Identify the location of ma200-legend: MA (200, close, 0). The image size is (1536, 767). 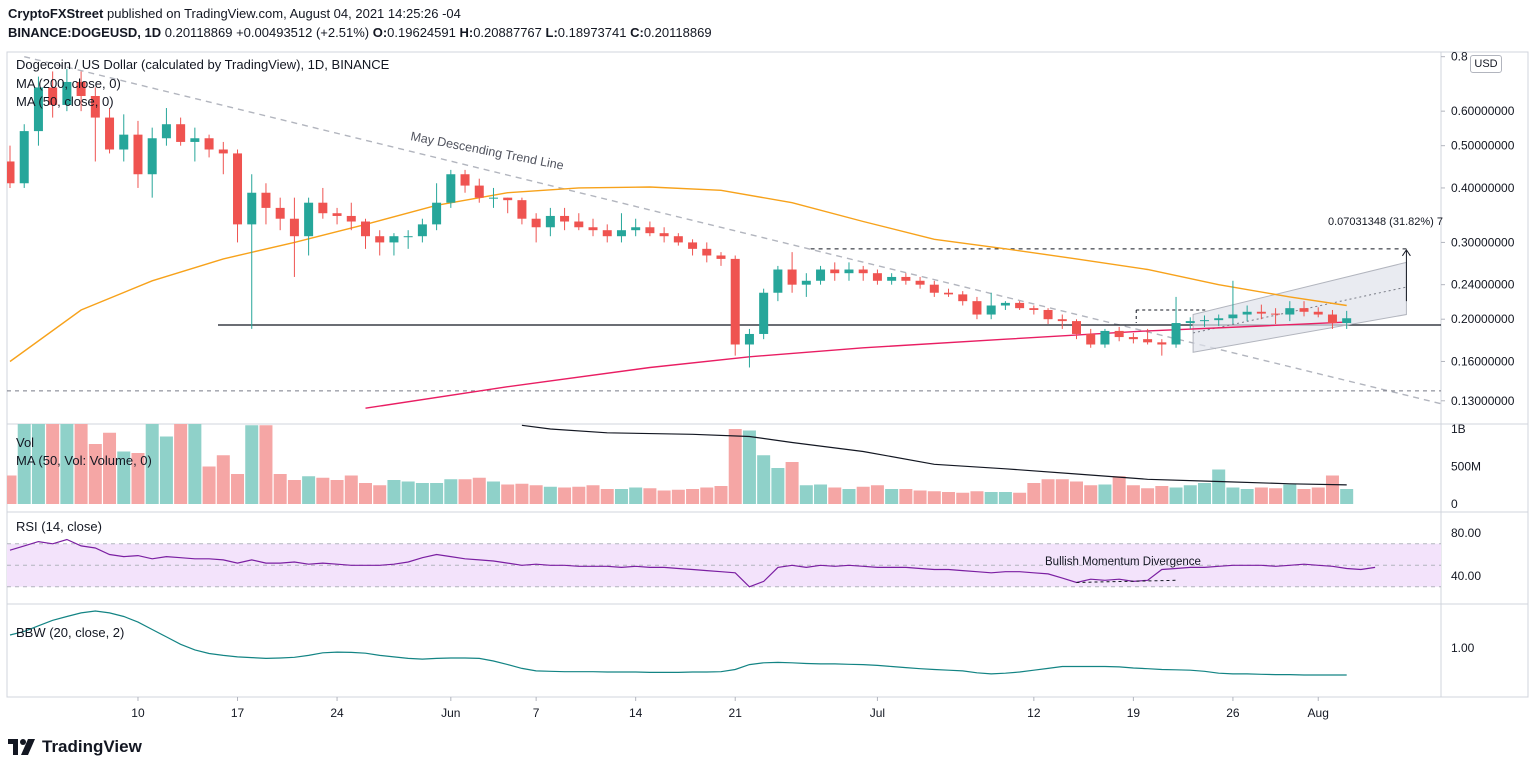
(68, 83).